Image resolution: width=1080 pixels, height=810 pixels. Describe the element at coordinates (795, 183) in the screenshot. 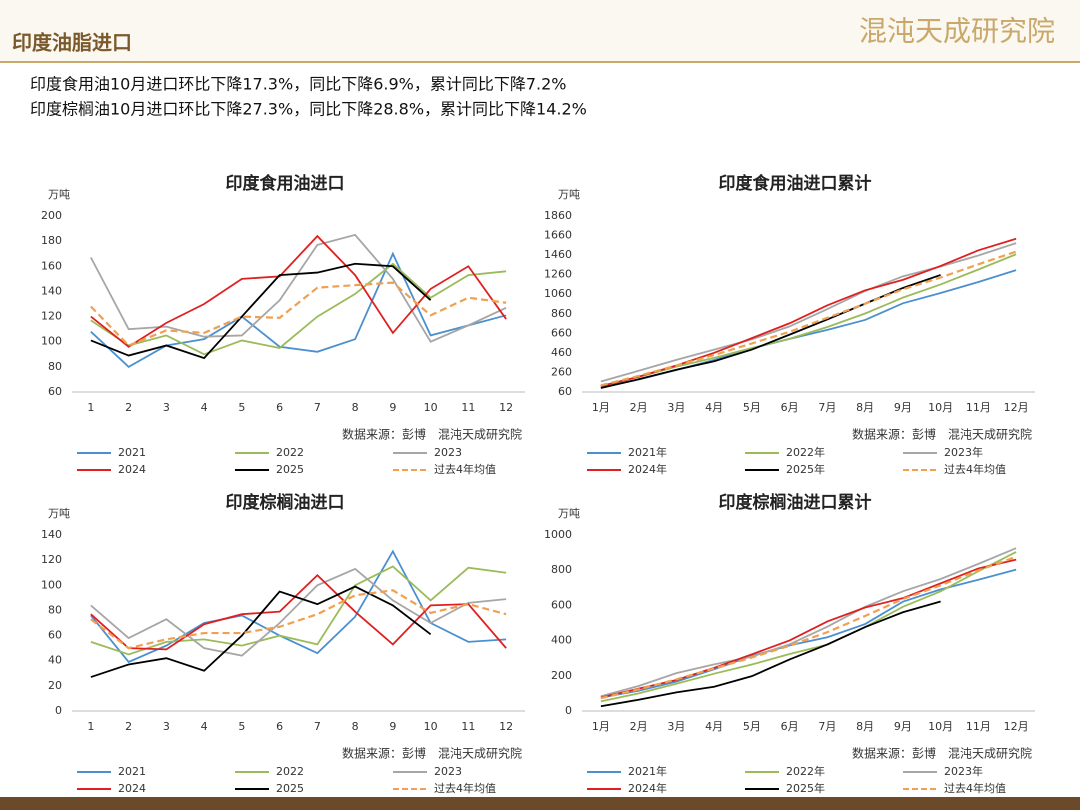

I see `chart-title: 印度食用油进口累计` at that location.